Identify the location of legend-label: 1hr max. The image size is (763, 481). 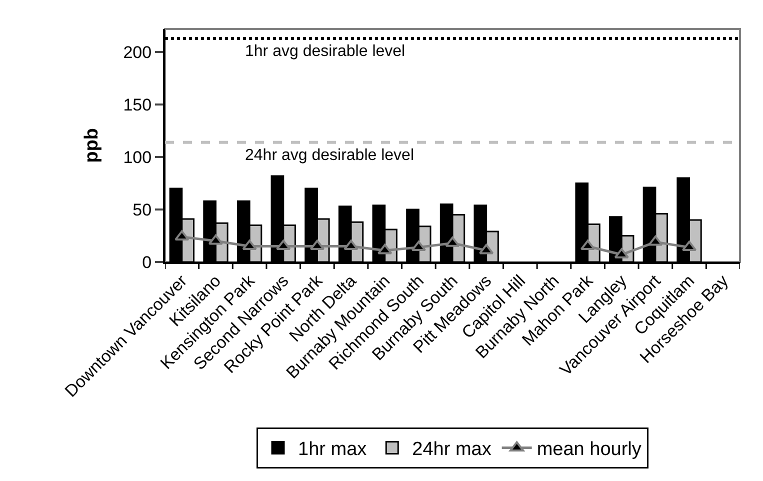
(333, 449).